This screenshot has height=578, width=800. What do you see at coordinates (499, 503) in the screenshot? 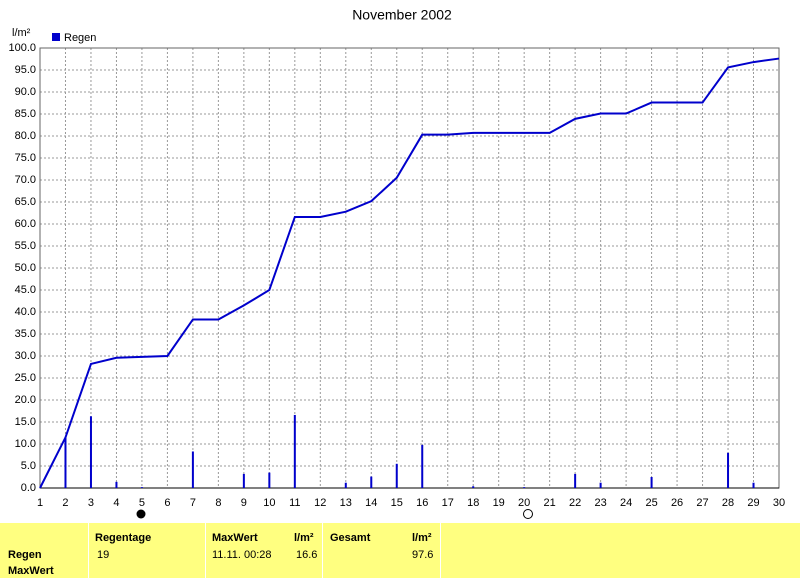
I see `x-tick-label: 19` at bounding box center [499, 503].